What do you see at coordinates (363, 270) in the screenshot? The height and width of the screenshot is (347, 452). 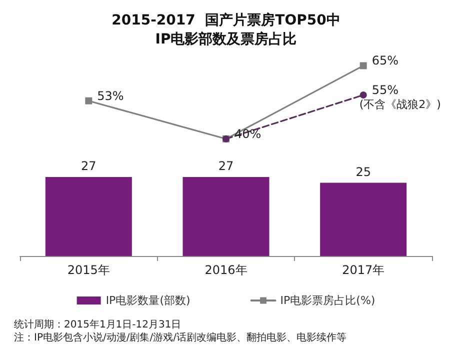 I see `x-tick-label: 2017年` at bounding box center [363, 270].